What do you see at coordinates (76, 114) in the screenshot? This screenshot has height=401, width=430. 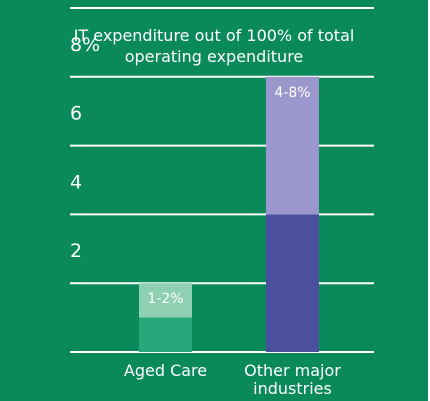 I see `y-tick-label-6: 6` at bounding box center [76, 114].